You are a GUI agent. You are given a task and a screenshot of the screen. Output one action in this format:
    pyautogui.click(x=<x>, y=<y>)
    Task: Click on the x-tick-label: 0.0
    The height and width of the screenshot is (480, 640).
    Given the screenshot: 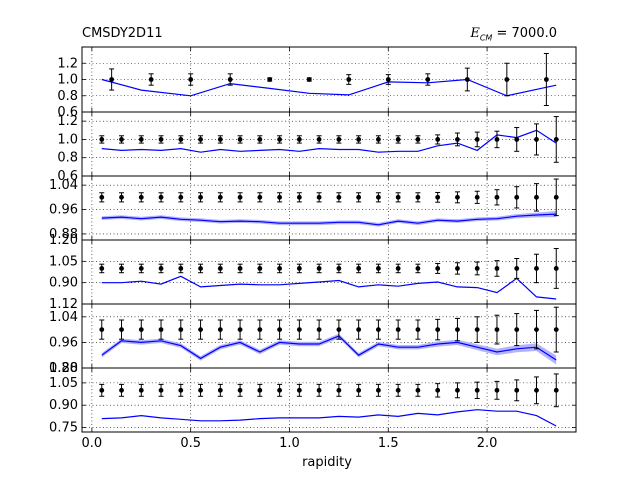 What is the action you would take?
    pyautogui.click(x=92, y=443)
    